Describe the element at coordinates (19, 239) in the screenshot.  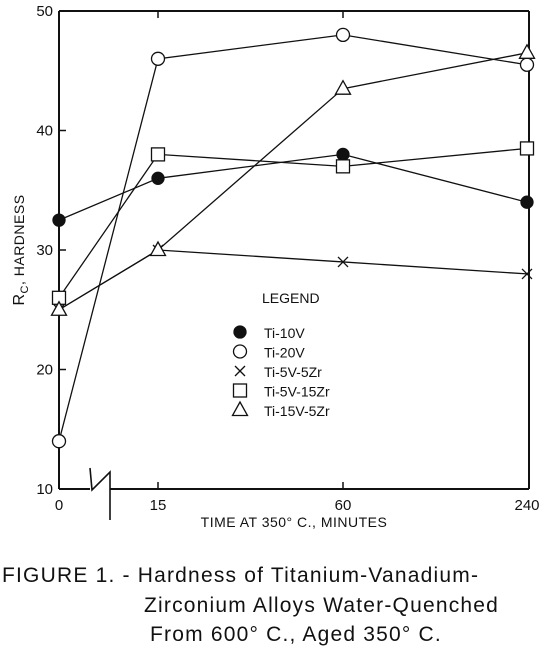
I see `y-axis-label-rest: , HARDNESS` at that location.